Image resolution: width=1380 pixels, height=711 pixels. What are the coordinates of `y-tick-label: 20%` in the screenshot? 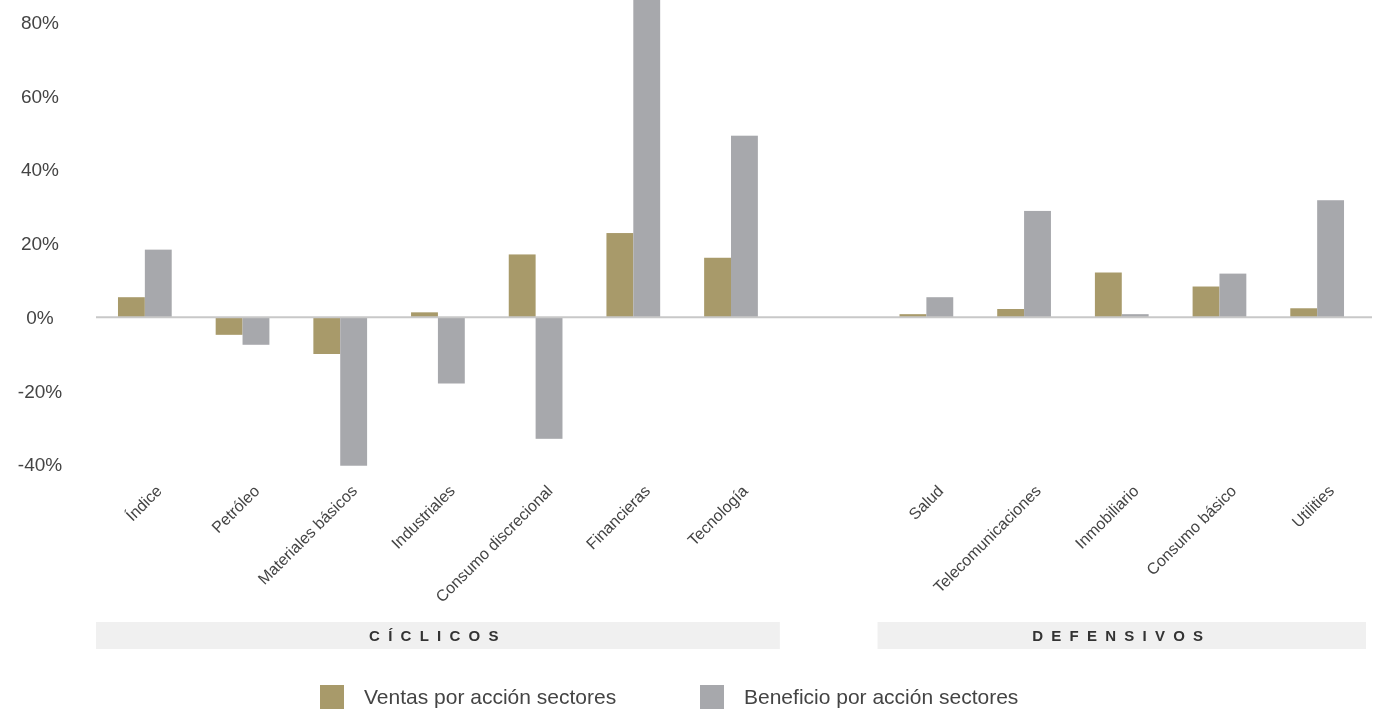 It's located at (40, 244).